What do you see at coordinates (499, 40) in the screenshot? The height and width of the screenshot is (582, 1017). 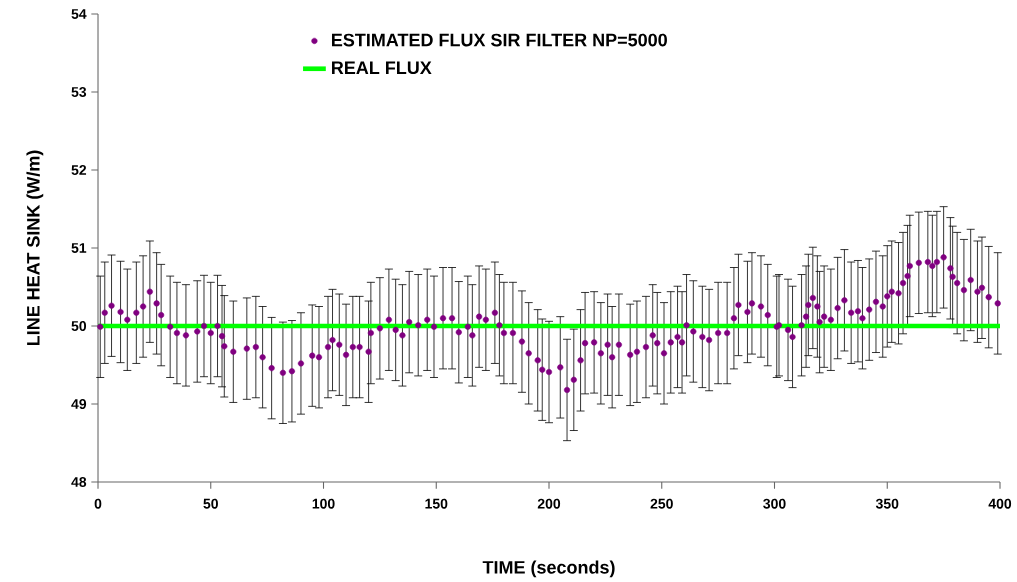 I see `legend-label: ESTIMATED FLUX SIR FILTER NP=5000` at bounding box center [499, 40].